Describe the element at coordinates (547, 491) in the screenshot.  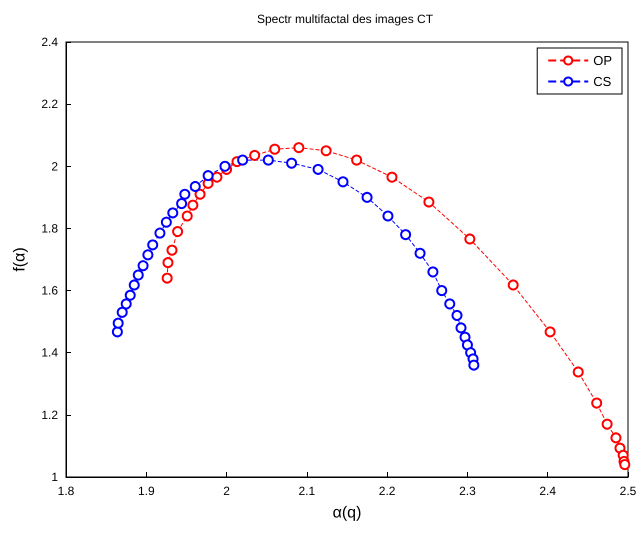
I see `x-tick-label: 2.4` at that location.